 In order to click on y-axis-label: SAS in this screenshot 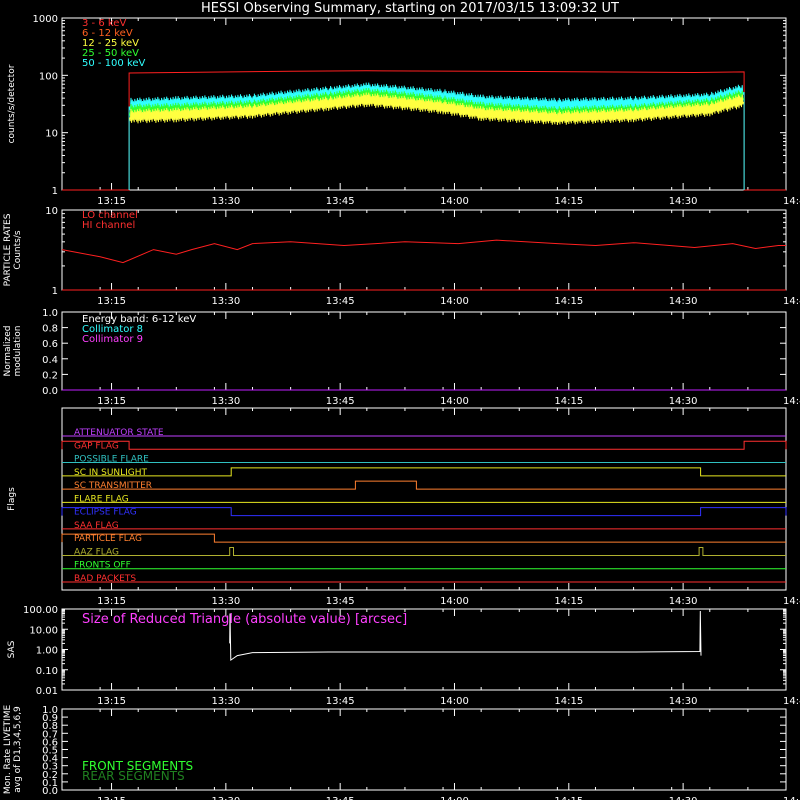, I will do `click(12, 649)`.